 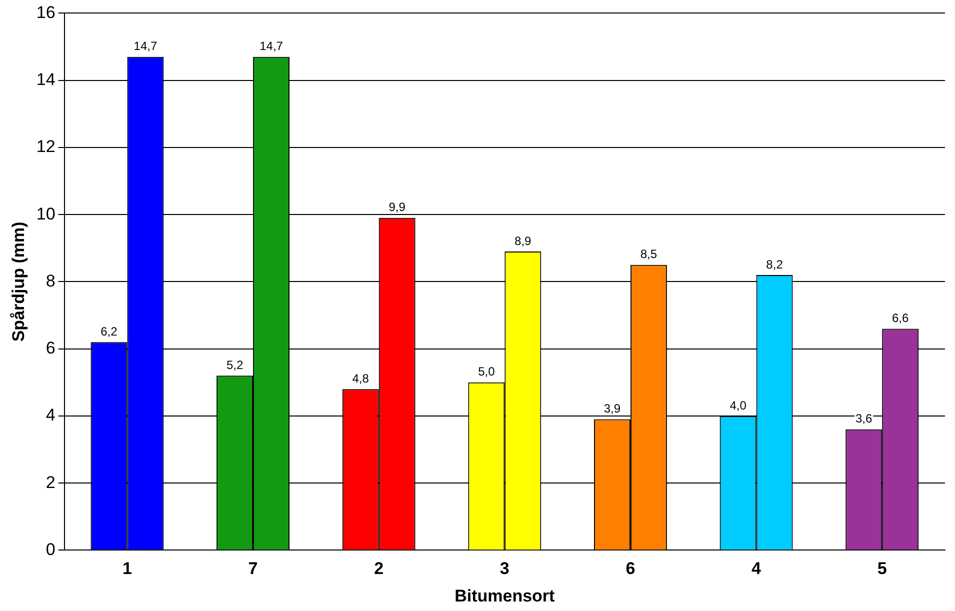 I want to click on data-label: 3,6, so click(x=864, y=419).